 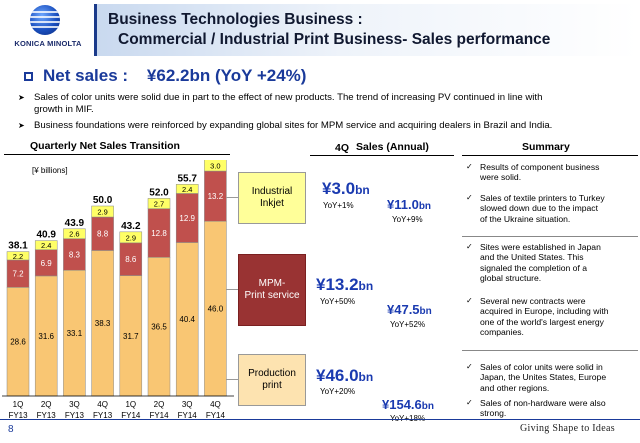 I want to click on segment-production-print: Production print, so click(x=272, y=380).